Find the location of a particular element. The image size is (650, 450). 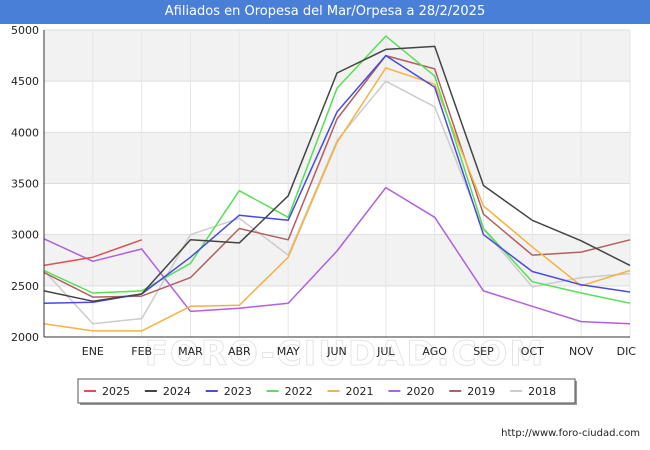

legend-label-2019: 2019 is located at coordinates (481, 391).